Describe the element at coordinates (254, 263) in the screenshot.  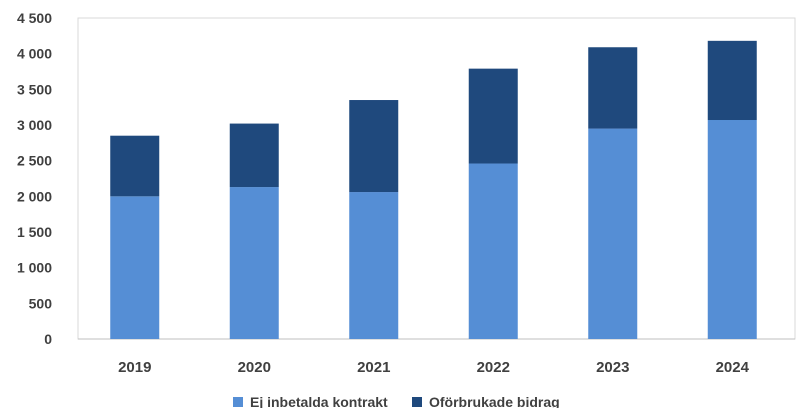
I see `bar-segment-ej-inbetalda-kontrakt-2020` at that location.